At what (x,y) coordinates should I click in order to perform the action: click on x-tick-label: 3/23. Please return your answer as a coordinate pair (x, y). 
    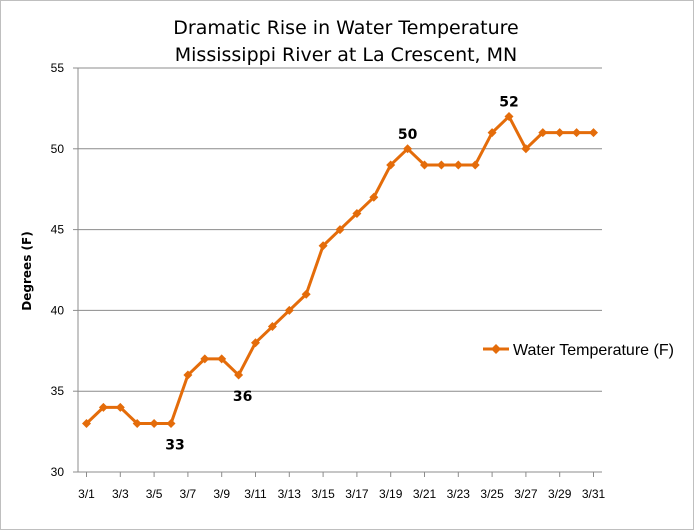
    Looking at the image, I should click on (459, 494).